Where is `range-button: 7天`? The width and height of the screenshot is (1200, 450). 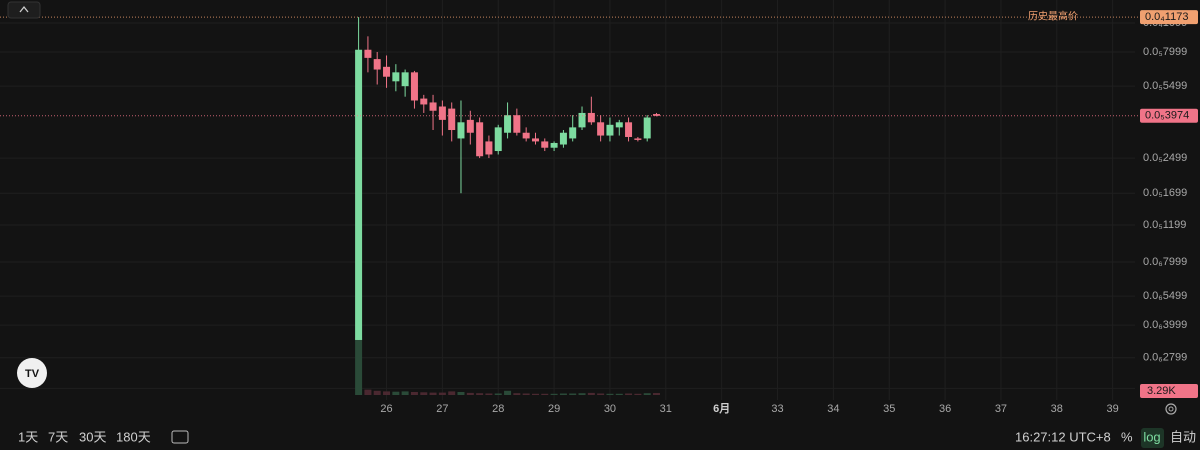 range-button: 7天 is located at coordinates (58, 436).